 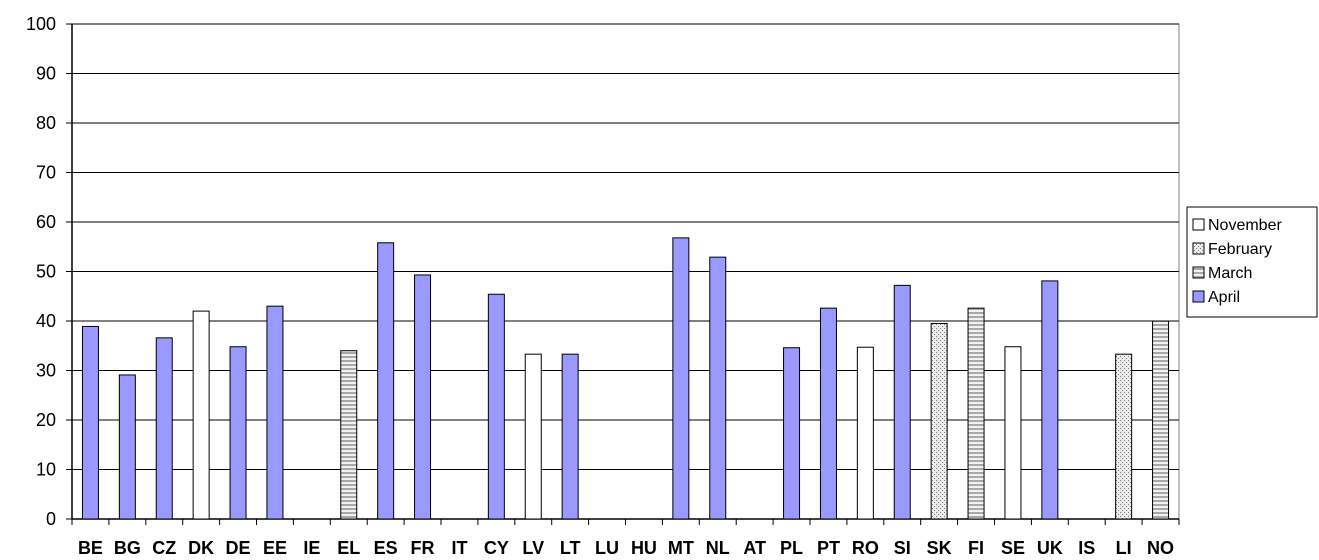 I want to click on x-tick-label-dk: DK, so click(x=201, y=548).